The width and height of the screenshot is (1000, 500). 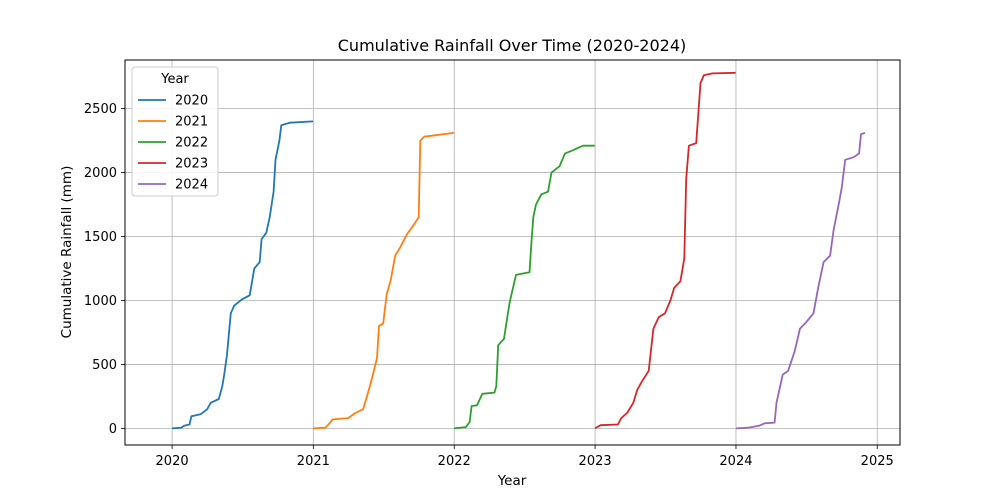 I want to click on y-axis-label: Cumulative Rainfall (mm), so click(x=67, y=252).